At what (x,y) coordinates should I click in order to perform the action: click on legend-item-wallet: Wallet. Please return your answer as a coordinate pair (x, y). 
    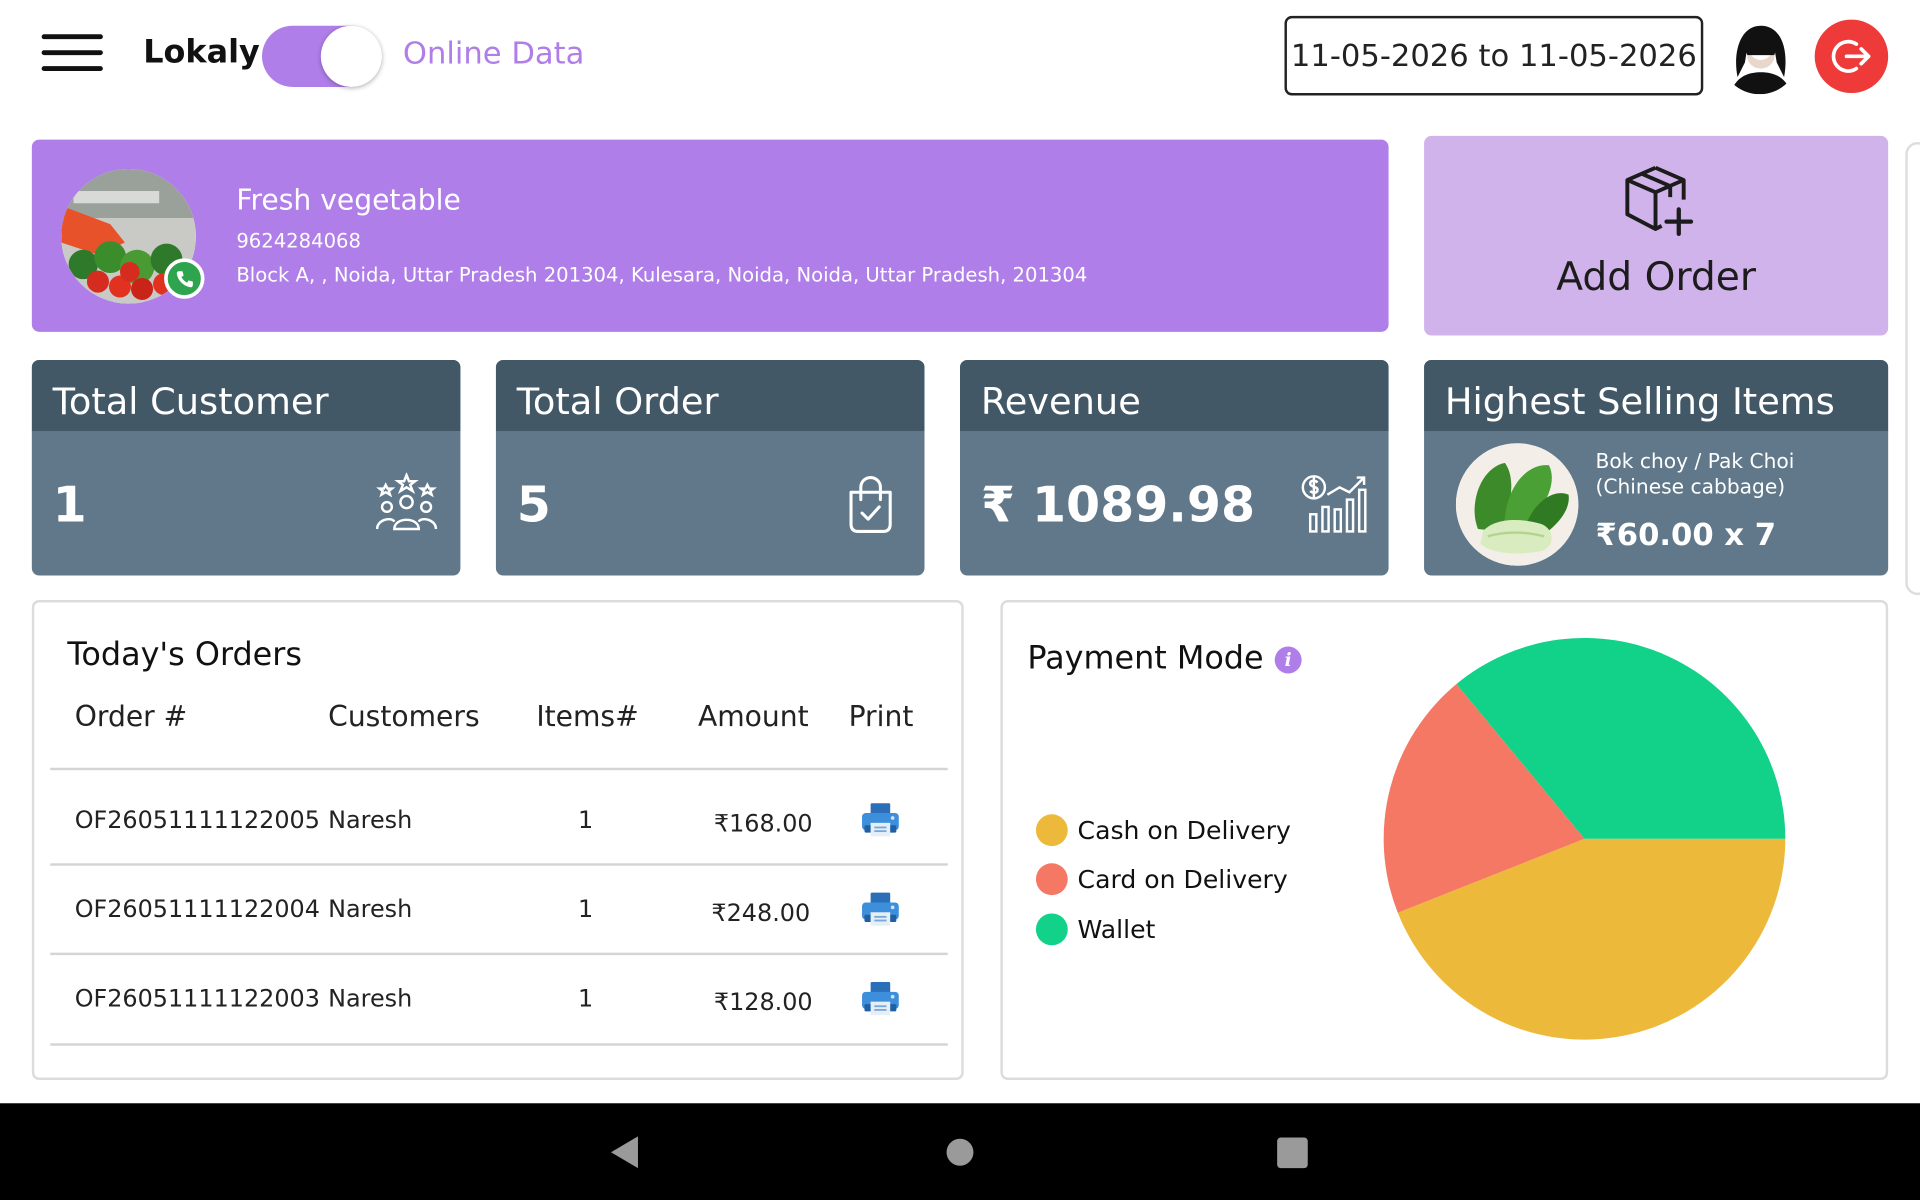
    Looking at the image, I should click on (1095, 929).